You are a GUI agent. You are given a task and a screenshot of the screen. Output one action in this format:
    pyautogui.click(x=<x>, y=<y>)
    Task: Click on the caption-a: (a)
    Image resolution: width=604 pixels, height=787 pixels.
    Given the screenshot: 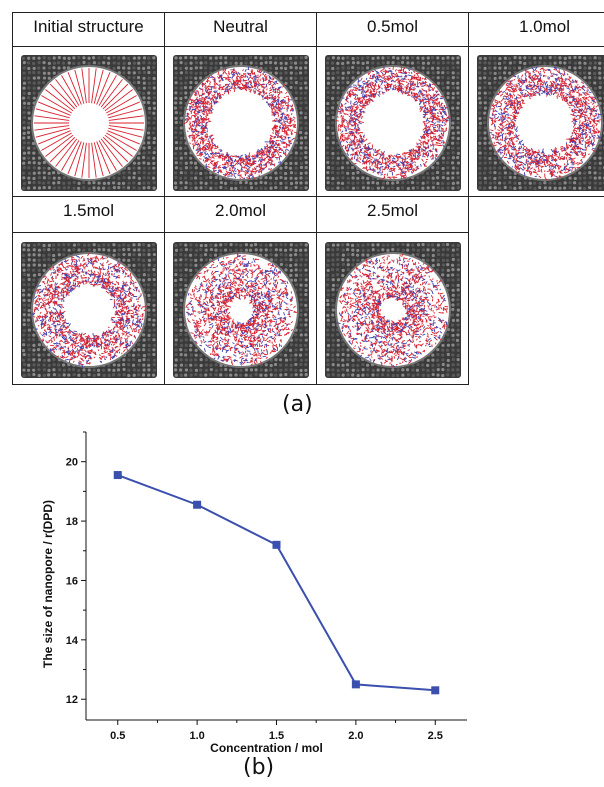 What is the action you would take?
    pyautogui.click(x=297, y=404)
    